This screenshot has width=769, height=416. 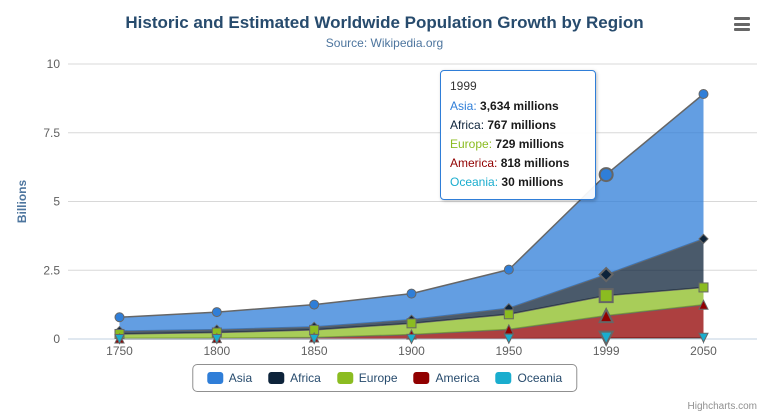 What do you see at coordinates (703, 239) in the screenshot?
I see `point-africa-2050` at bounding box center [703, 239].